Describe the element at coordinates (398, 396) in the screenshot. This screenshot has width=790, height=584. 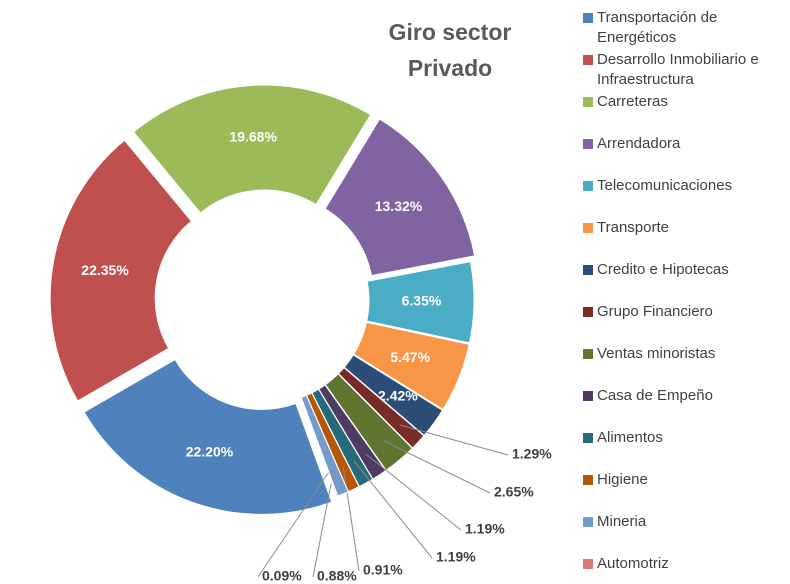
I see `data-label: 2.42%` at that location.